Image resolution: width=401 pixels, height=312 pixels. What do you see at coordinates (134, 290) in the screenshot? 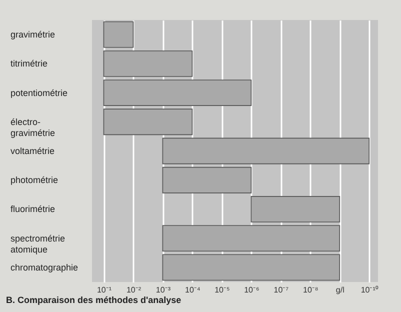
I see `x-tick-label: 10⁻²` at bounding box center [134, 290].